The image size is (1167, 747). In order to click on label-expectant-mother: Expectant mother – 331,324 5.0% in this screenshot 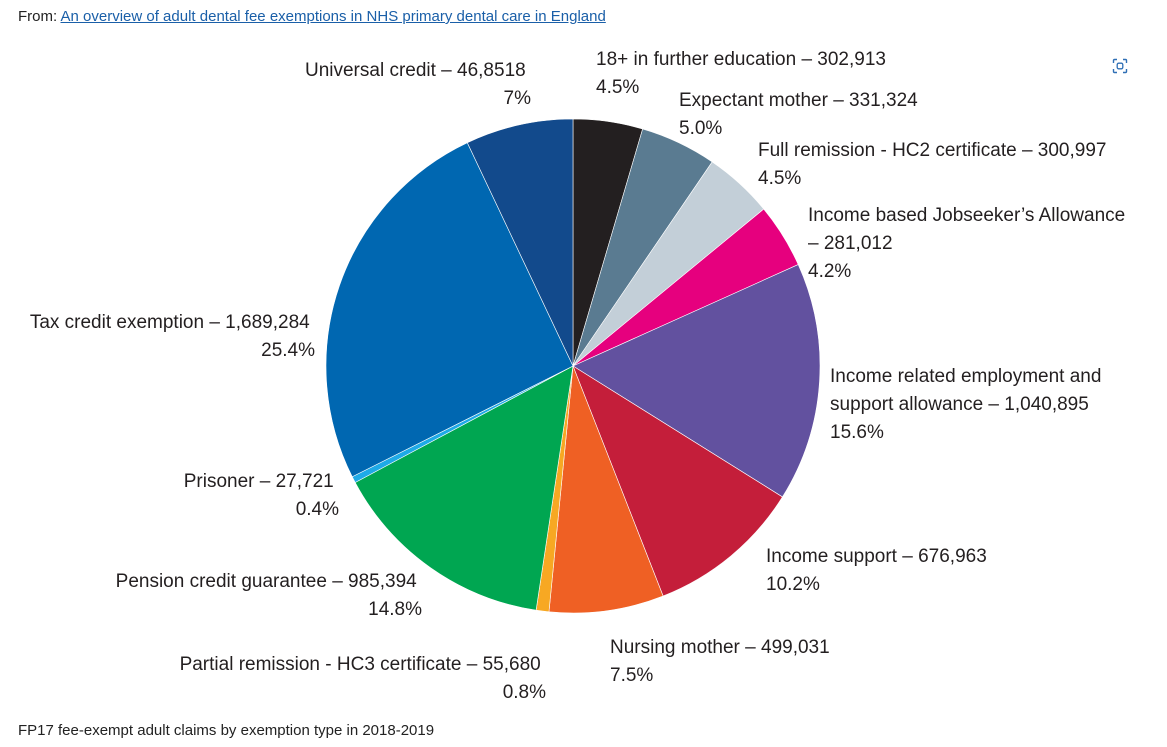, I will do `click(801, 114)`.